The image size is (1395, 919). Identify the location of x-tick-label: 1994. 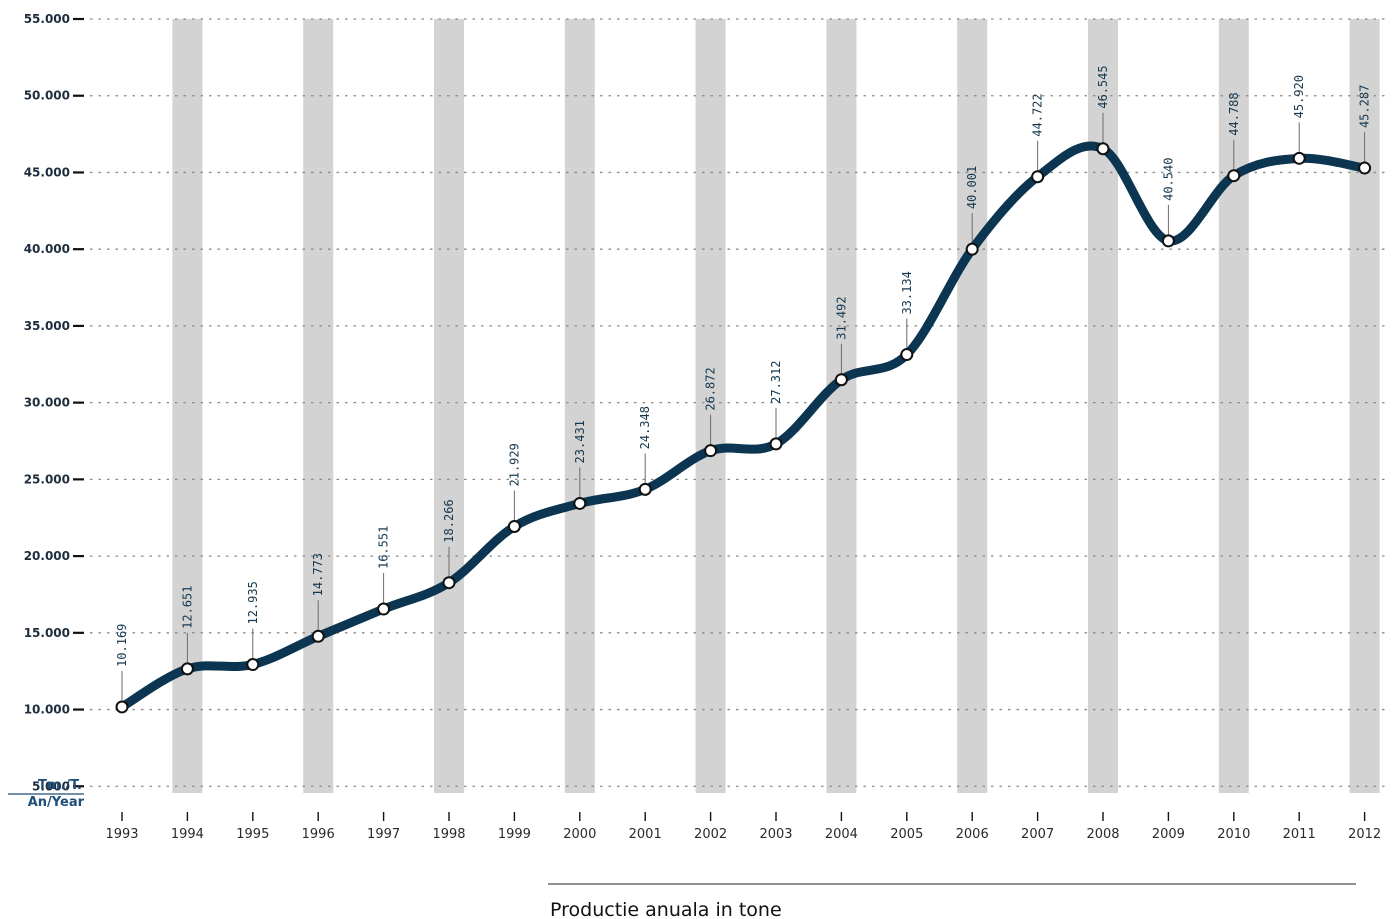
(187, 834).